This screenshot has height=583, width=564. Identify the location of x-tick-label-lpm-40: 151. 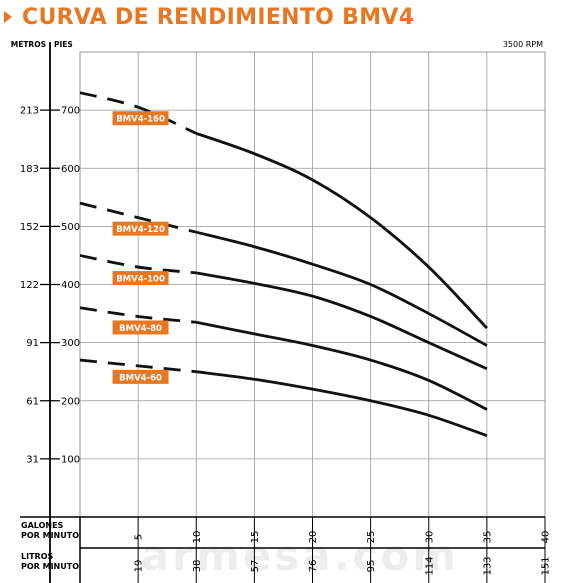
(546, 565).